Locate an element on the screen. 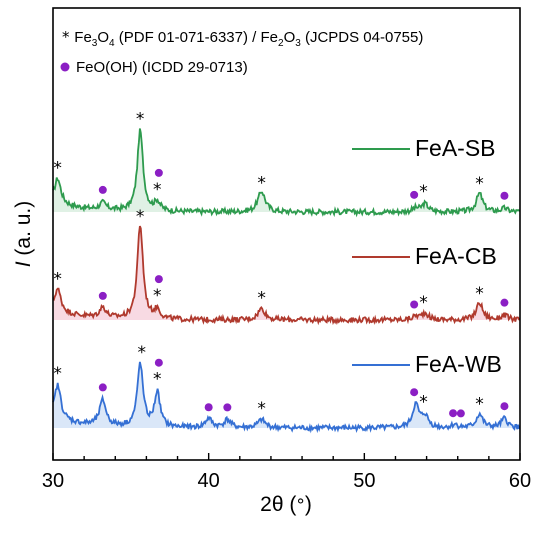 The width and height of the screenshot is (550, 537). series-label-FeA-CB: FeA-CB is located at coordinates (456, 256).